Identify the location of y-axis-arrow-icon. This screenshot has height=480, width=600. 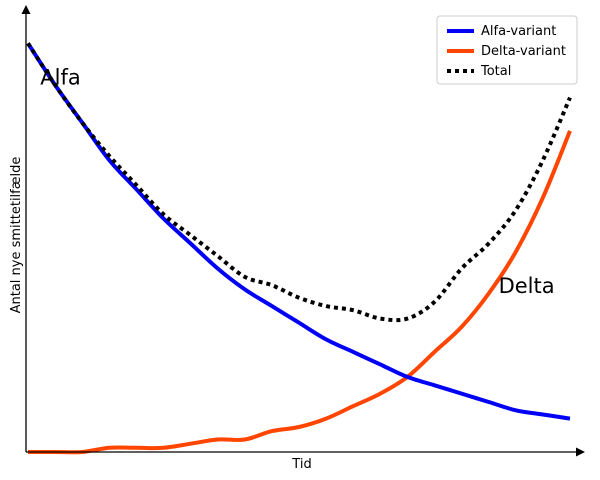
(26, 9).